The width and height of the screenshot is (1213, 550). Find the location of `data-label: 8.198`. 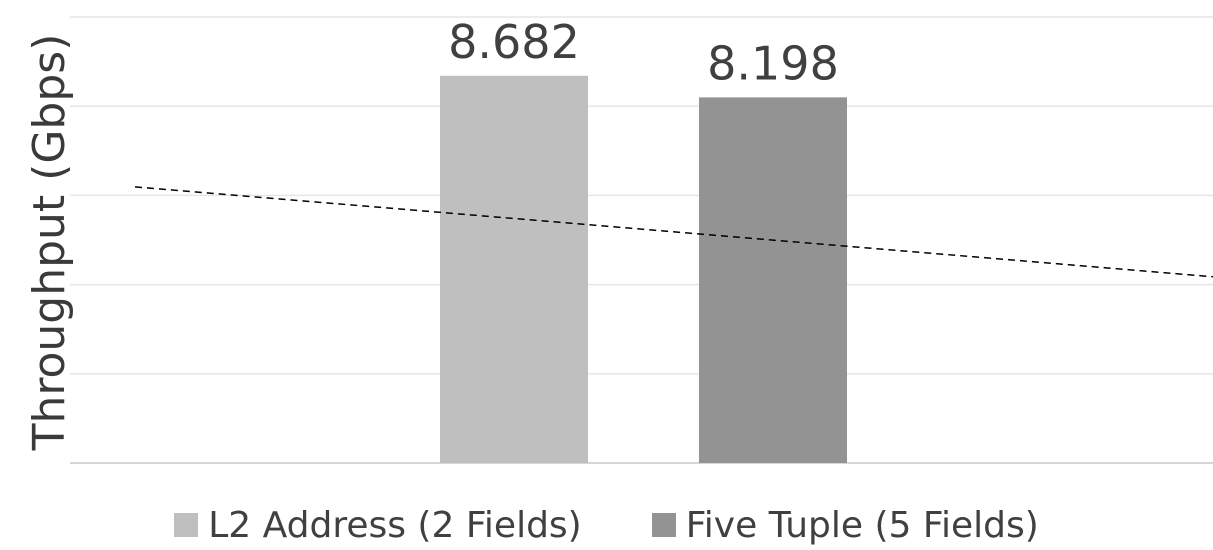

data-label: 8.198 is located at coordinates (773, 63).